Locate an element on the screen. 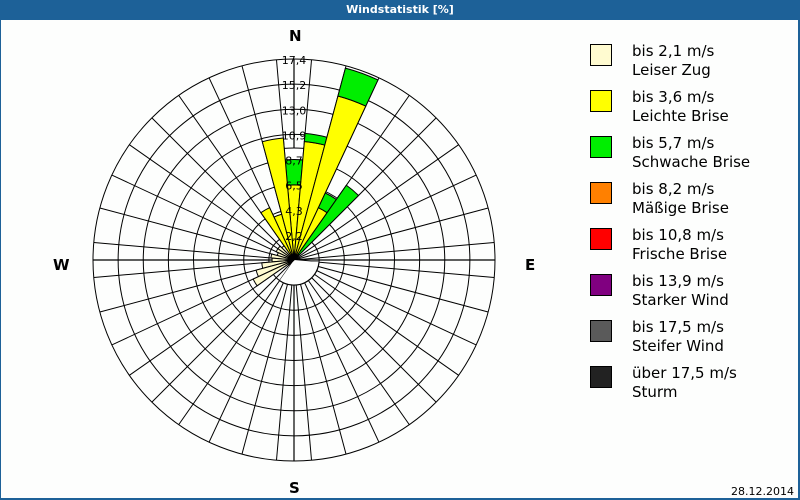  window-title: Windstatistik [%] is located at coordinates (400, 10).